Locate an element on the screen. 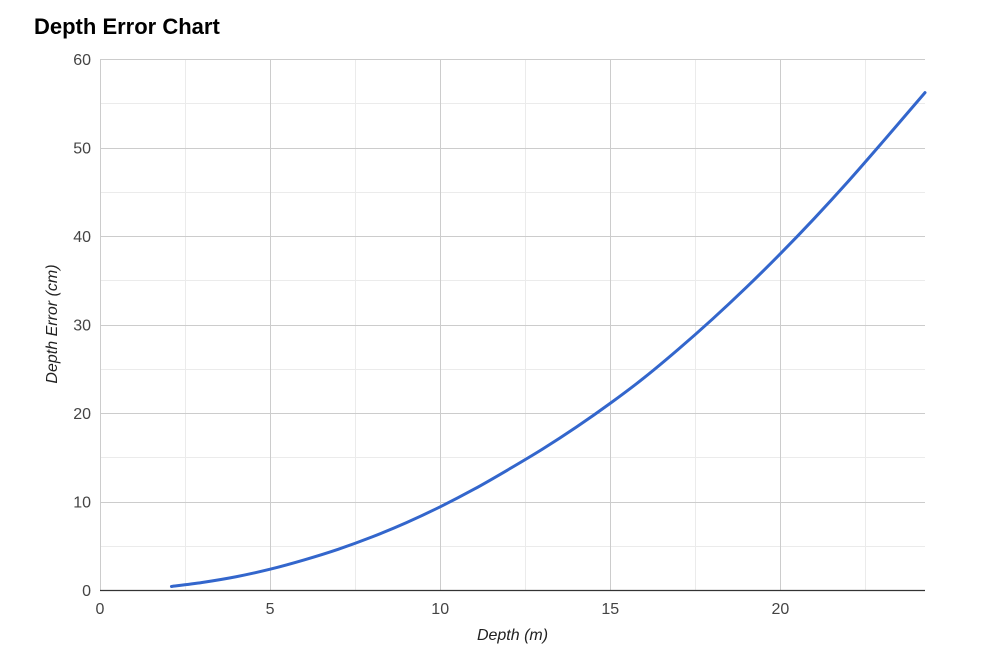 The height and width of the screenshot is (659, 1007). y-tick-label: 20 is located at coordinates (82, 414).